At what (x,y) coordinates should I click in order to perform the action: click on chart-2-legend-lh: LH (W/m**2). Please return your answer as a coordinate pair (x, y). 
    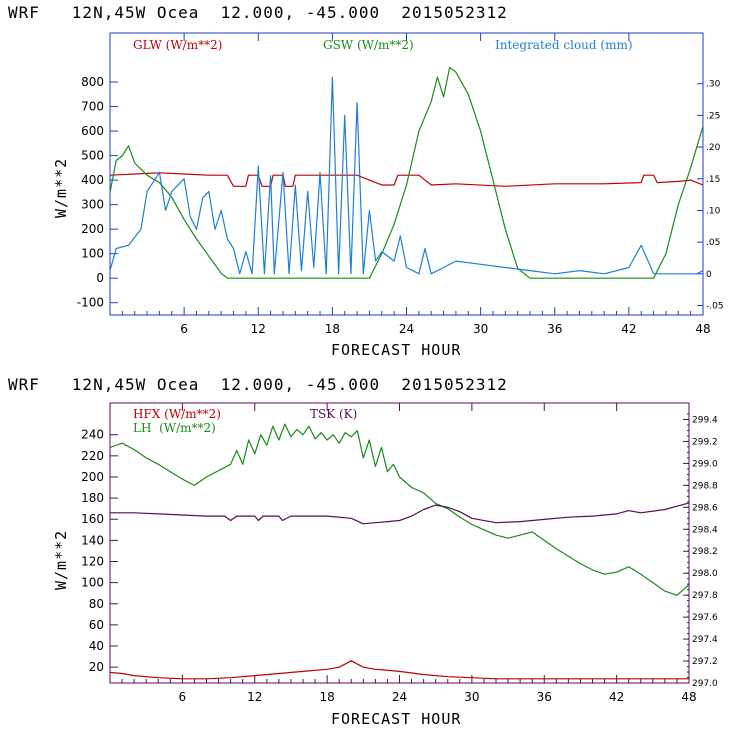
    Looking at the image, I should click on (174, 428).